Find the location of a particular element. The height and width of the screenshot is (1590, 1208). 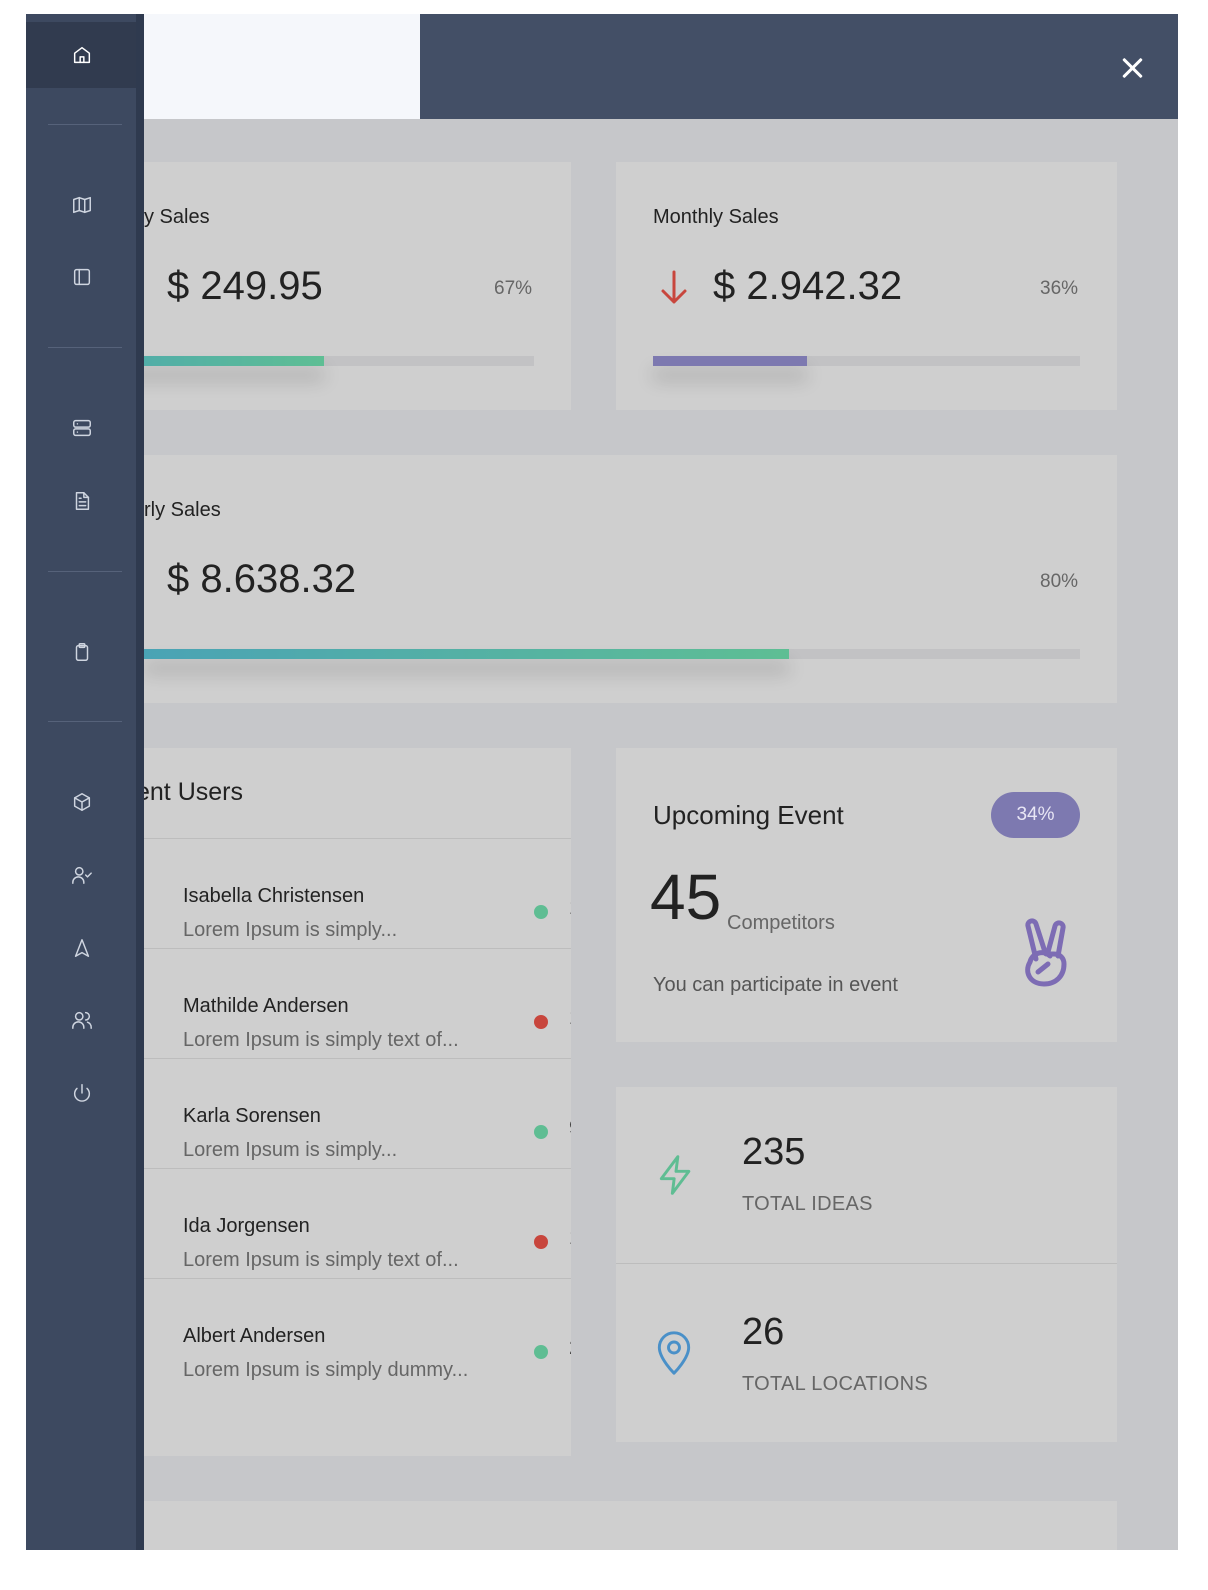

user-name: Ida Jorgensen is located at coordinates (246, 1226).